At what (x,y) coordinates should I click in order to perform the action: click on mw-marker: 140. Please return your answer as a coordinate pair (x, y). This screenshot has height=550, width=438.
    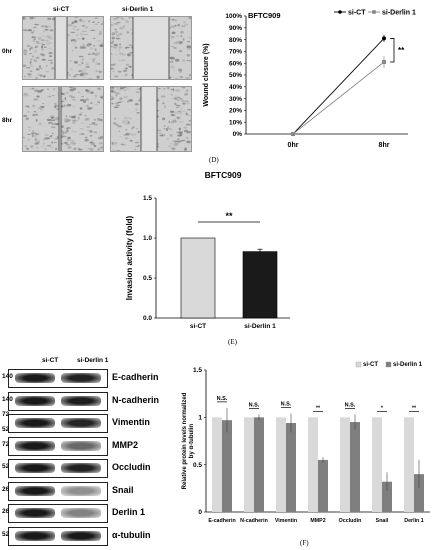
    Looking at the image, I should click on (7, 376).